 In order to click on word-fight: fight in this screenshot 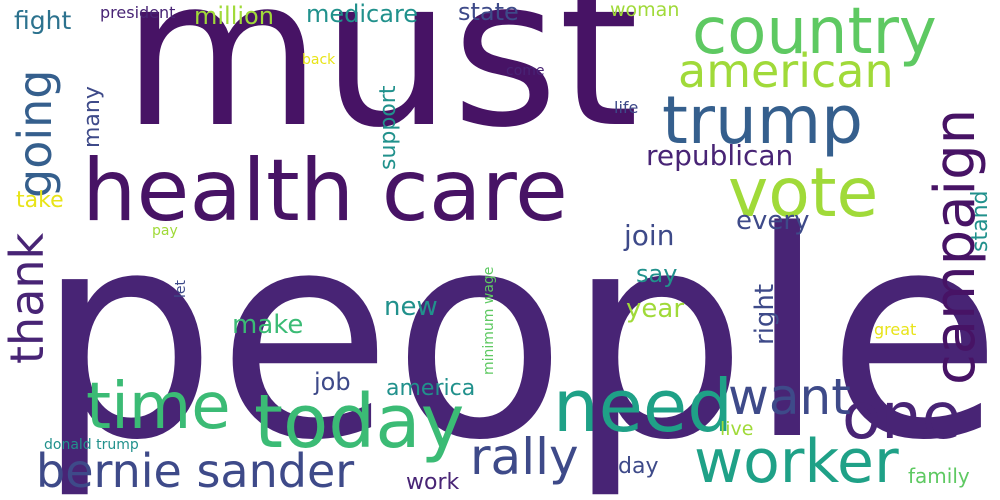, I will do `click(43, 20)`.